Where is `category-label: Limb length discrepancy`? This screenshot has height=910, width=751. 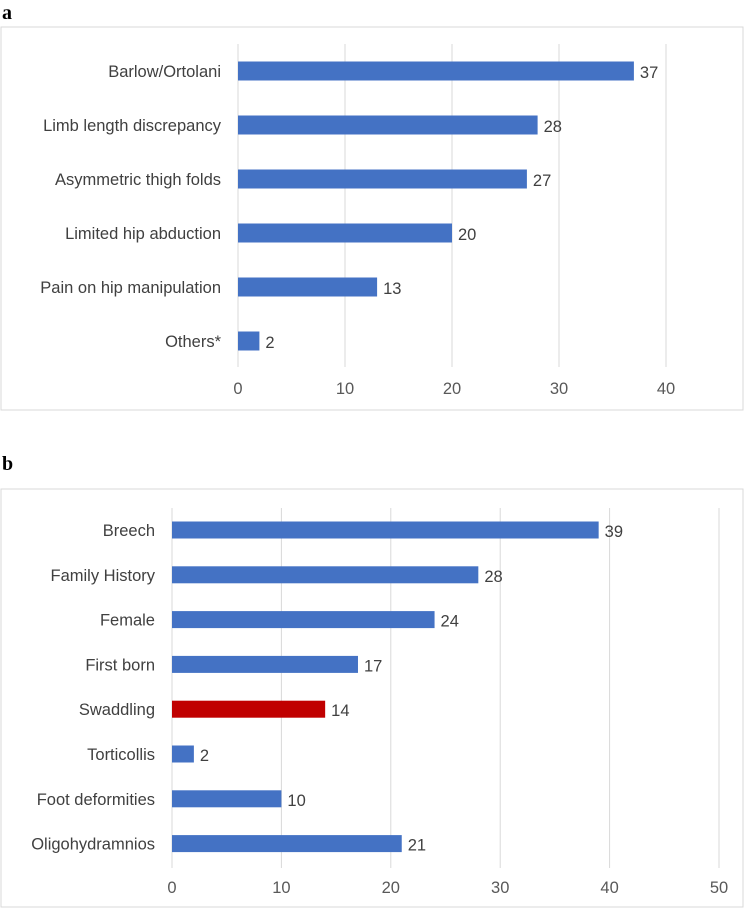 category-label: Limb length discrepancy is located at coordinates (132, 126).